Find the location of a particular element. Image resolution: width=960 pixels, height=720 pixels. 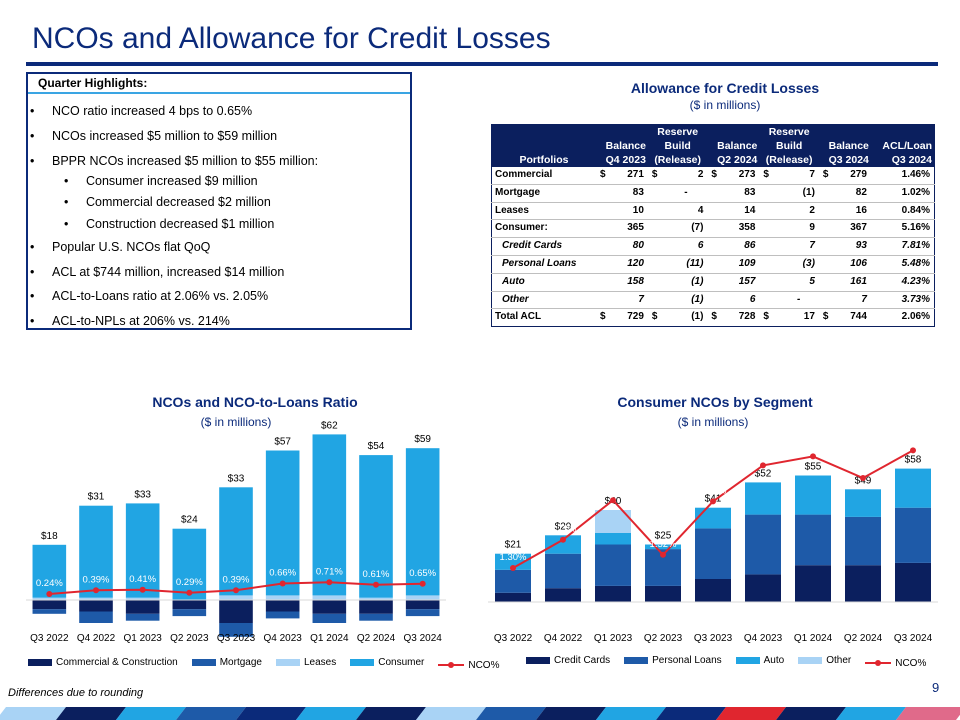

acl-cell: 7 is located at coordinates (798, 246).